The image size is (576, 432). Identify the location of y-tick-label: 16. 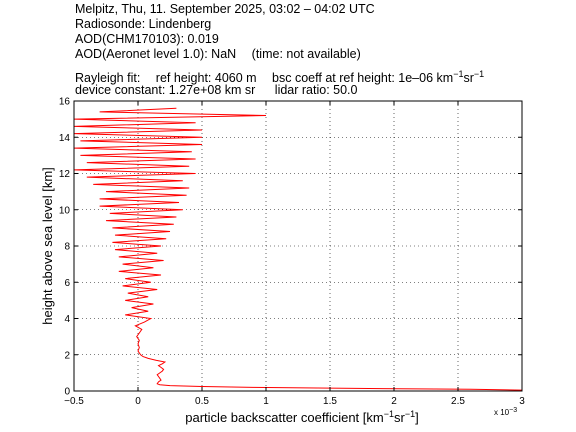
(65, 102).